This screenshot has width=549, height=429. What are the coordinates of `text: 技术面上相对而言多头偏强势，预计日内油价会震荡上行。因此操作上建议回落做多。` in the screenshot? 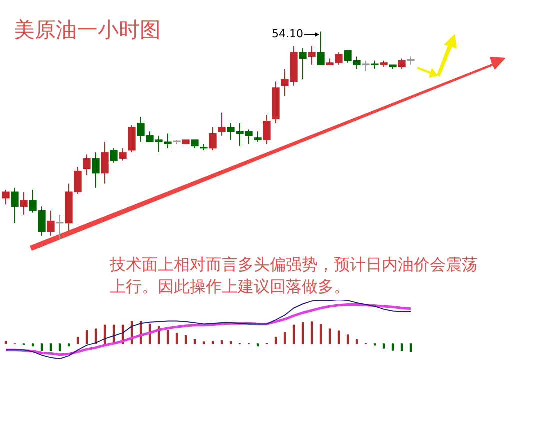 It's located at (294, 276).